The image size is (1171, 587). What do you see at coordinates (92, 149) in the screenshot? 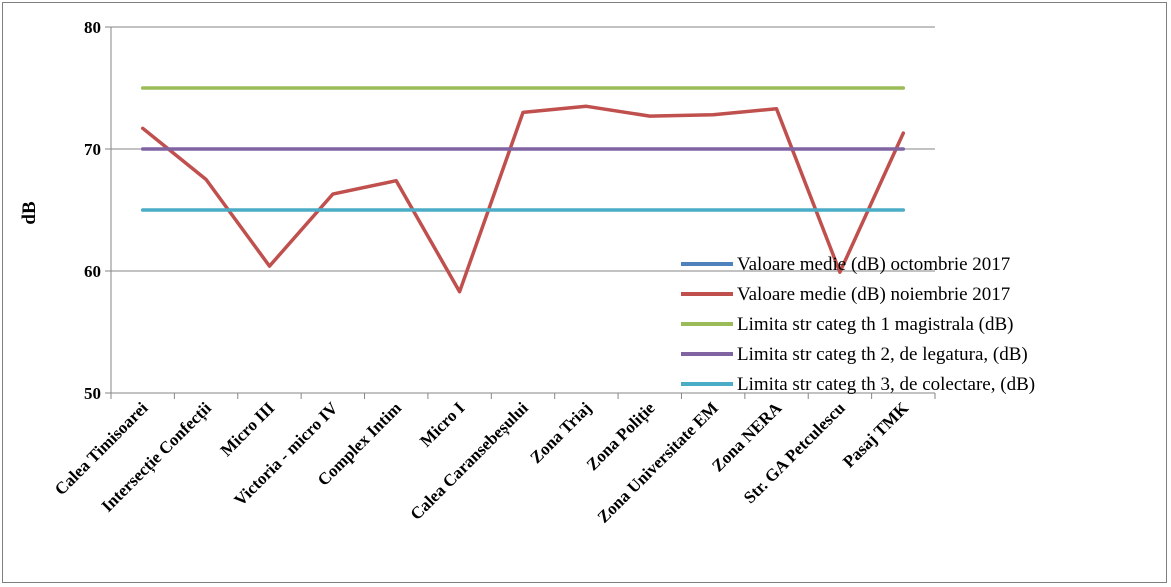
I see `y-tick-label: 70` at bounding box center [92, 149].